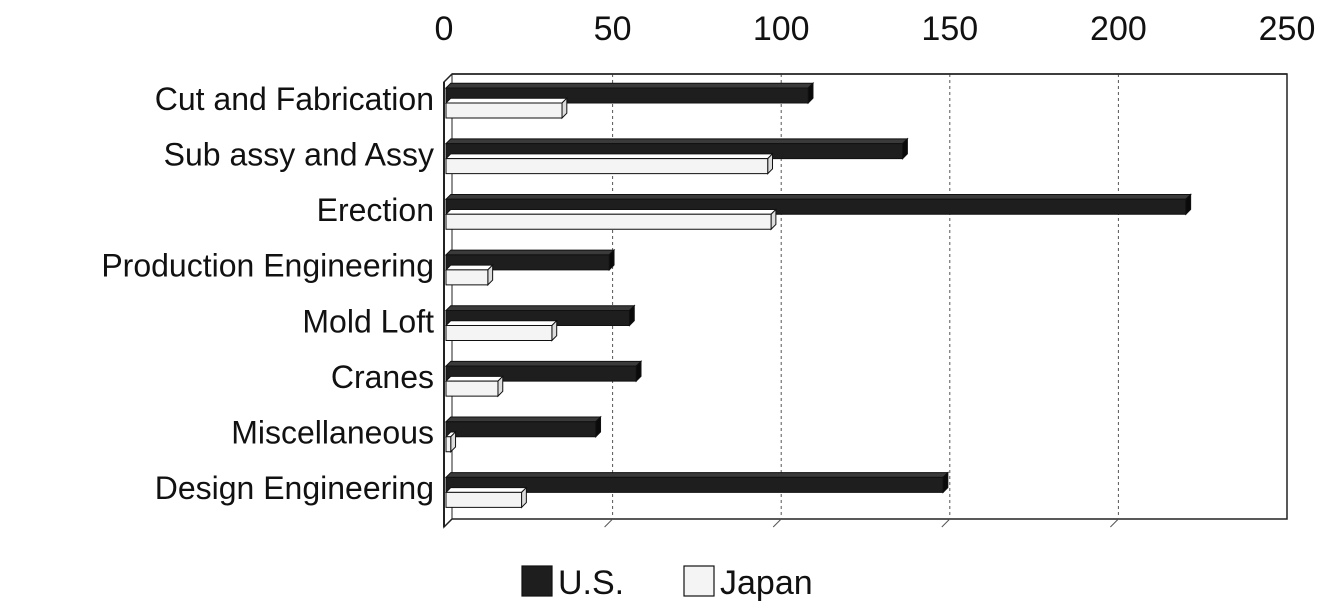 The height and width of the screenshot is (609, 1329). Describe the element at coordinates (299, 154) in the screenshot. I see `category-label: Sub assy and Assy` at that location.